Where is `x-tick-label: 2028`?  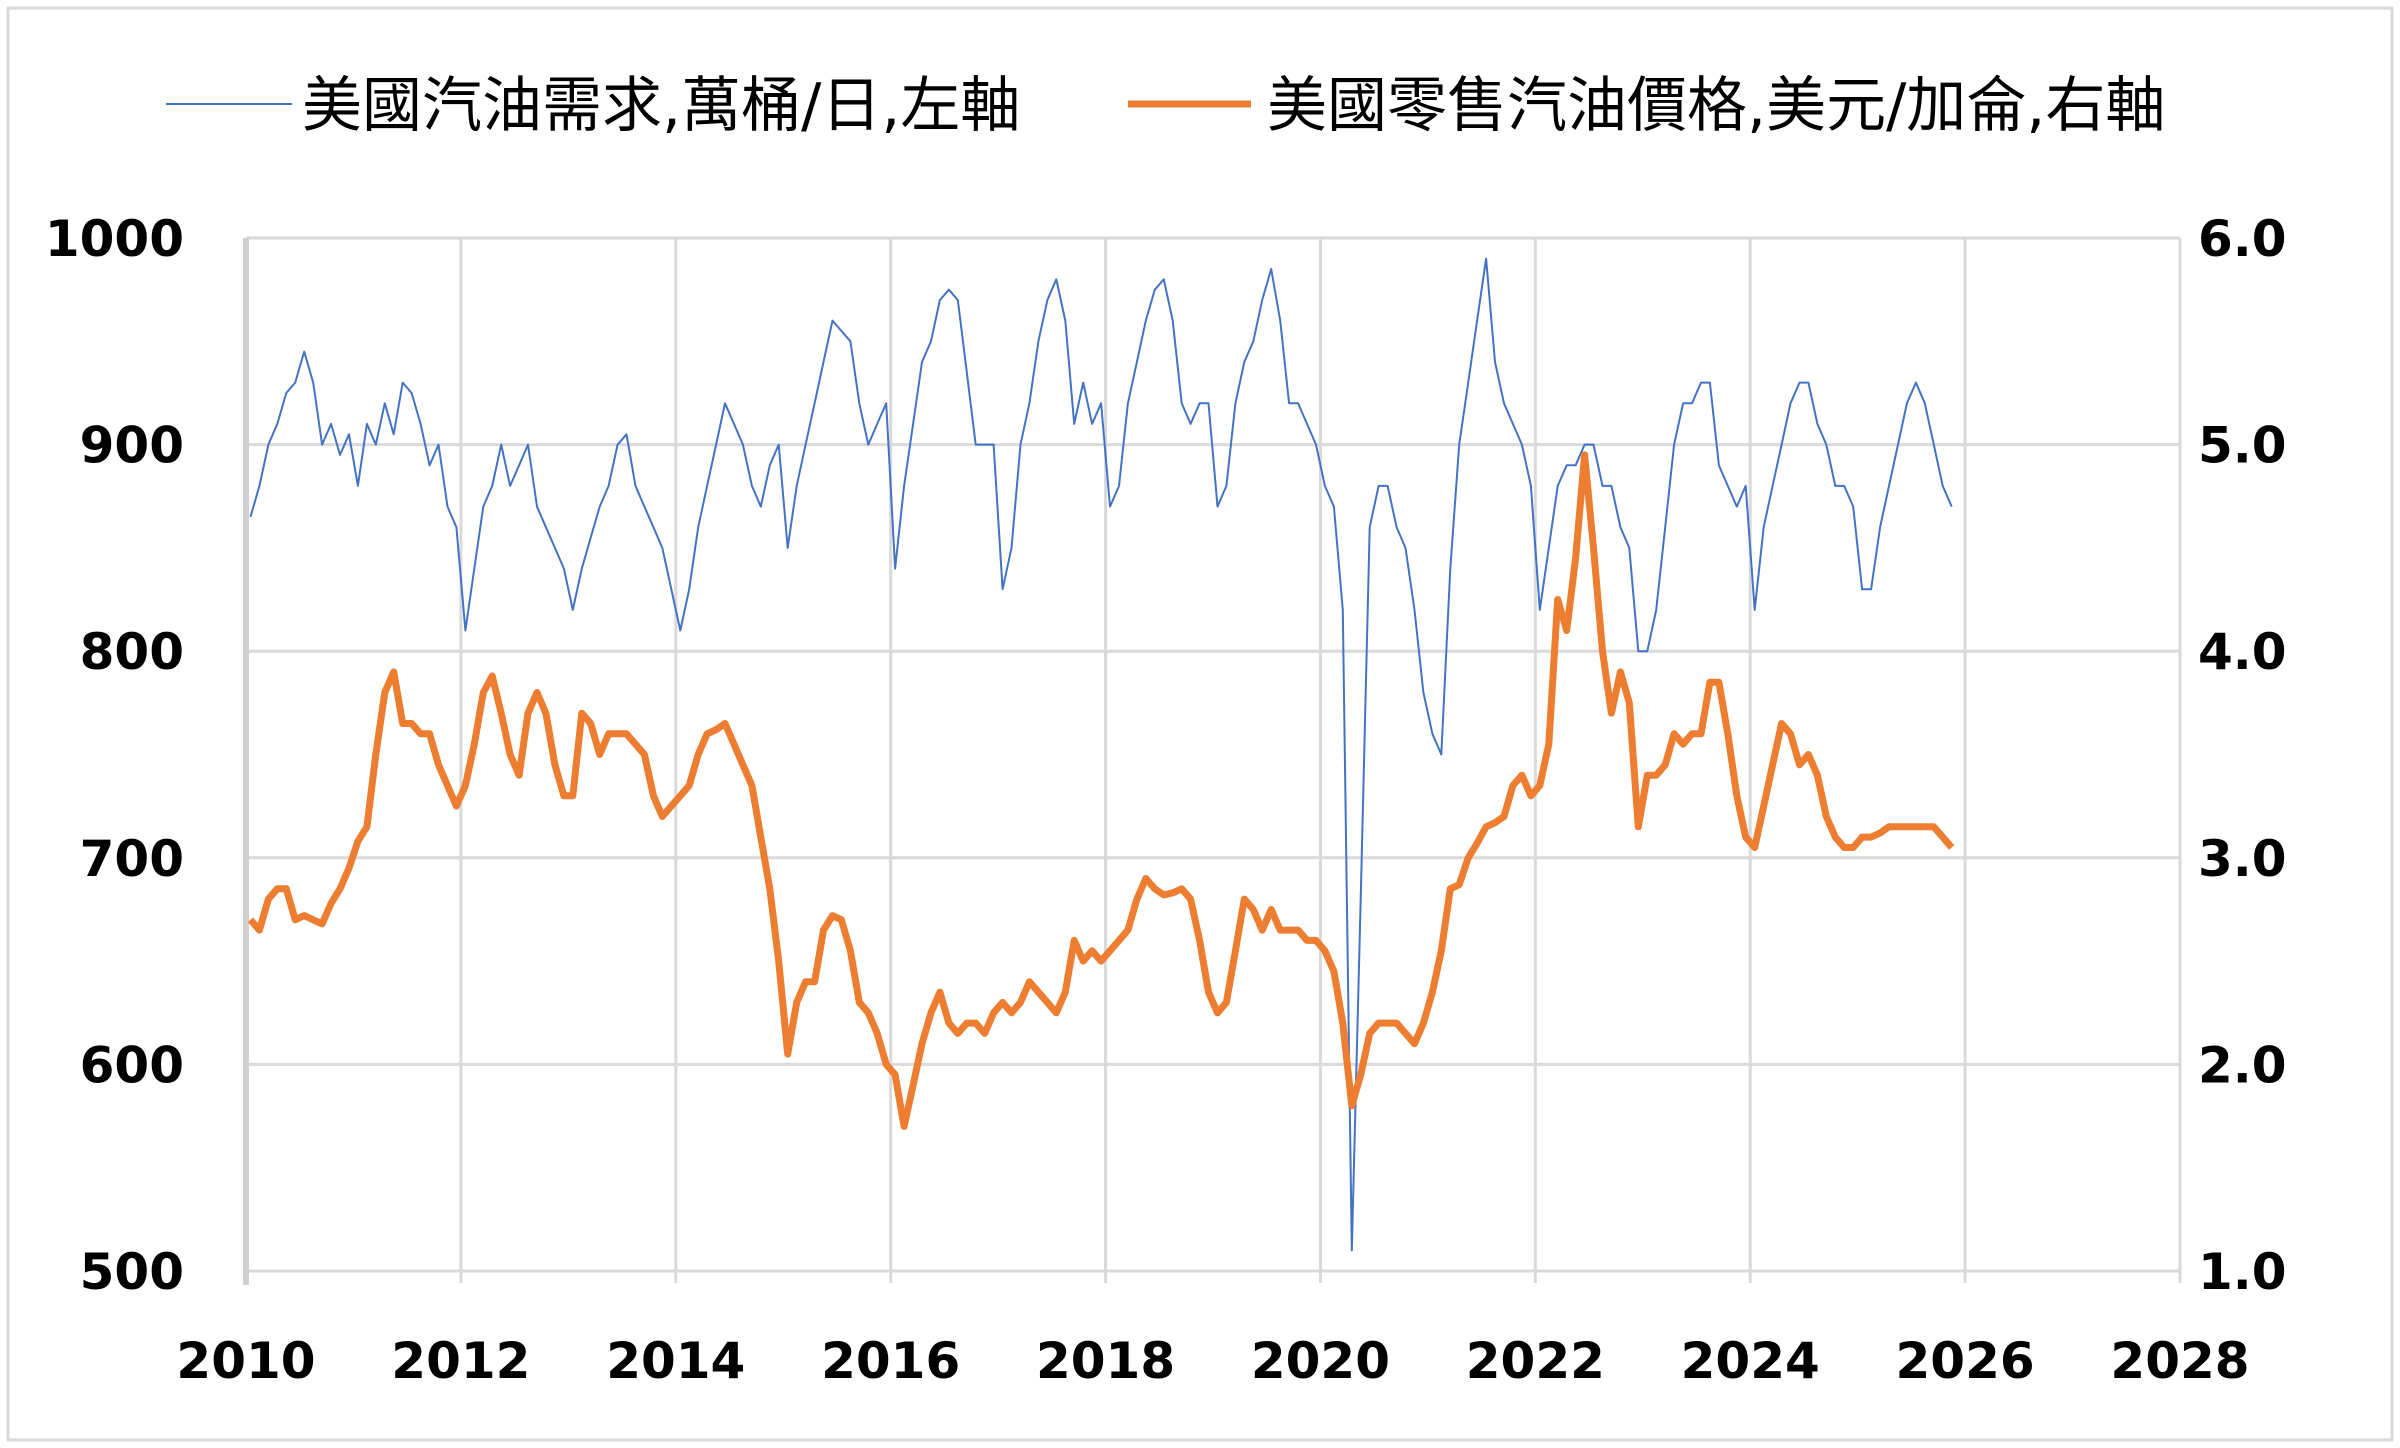 x-tick-label: 2028 is located at coordinates (2179, 1361).